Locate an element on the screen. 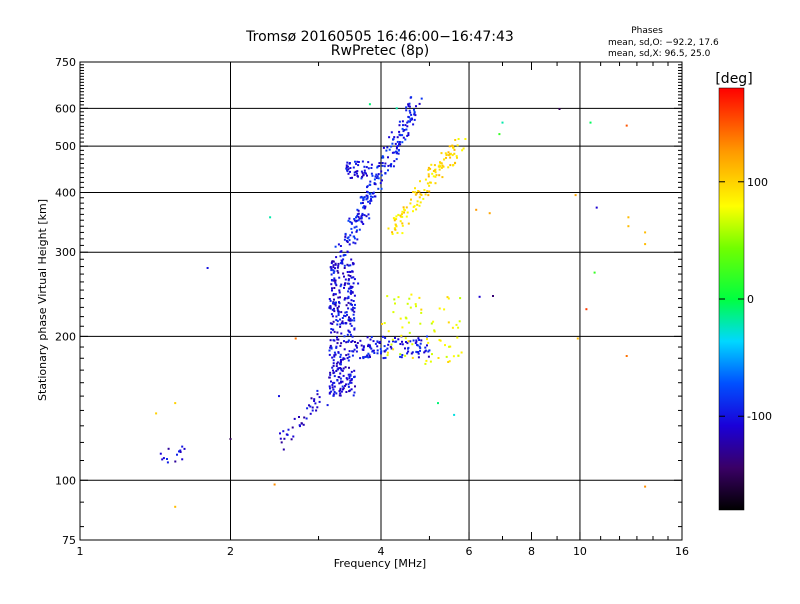 This screenshot has width=800, height=604. x-tick-label: 10 is located at coordinates (580, 551).